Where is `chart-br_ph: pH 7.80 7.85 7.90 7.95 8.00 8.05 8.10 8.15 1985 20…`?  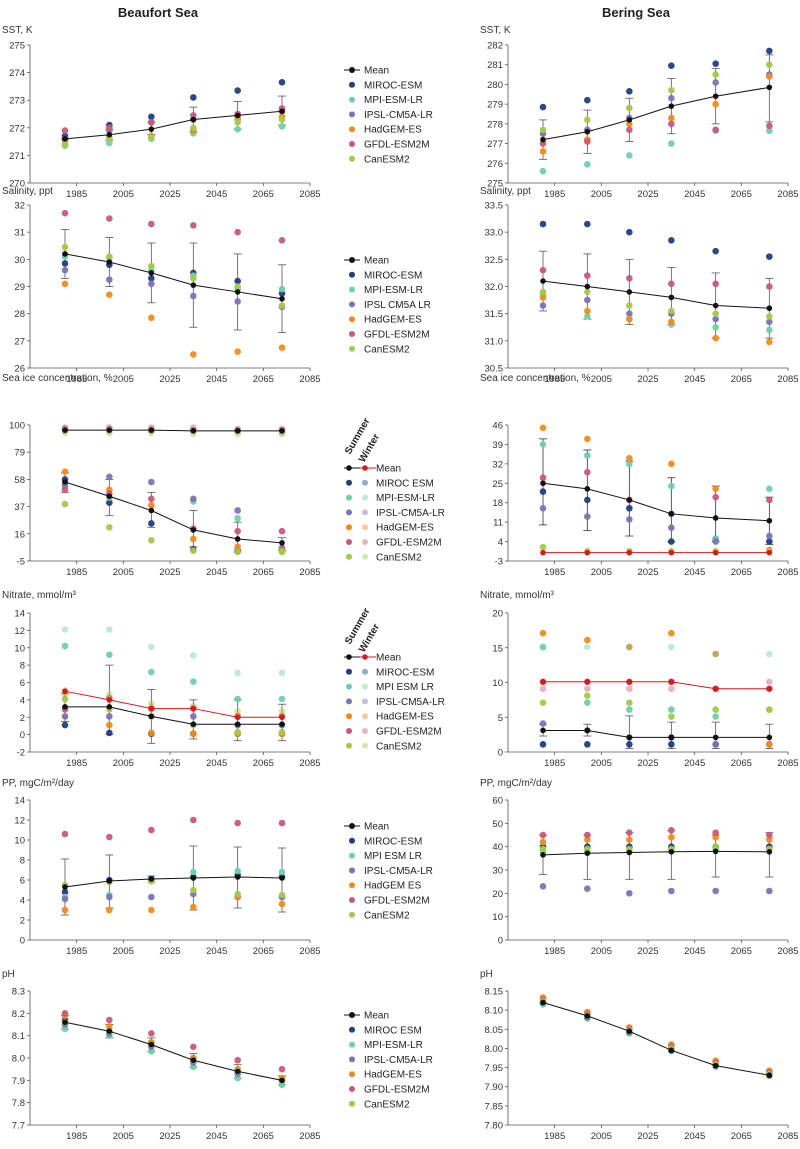 chart-br_ph: pH 7.80 7.85 7.90 7.95 8.00 8.05 8.10 8.15 1985 20… is located at coordinates (639, 1055).